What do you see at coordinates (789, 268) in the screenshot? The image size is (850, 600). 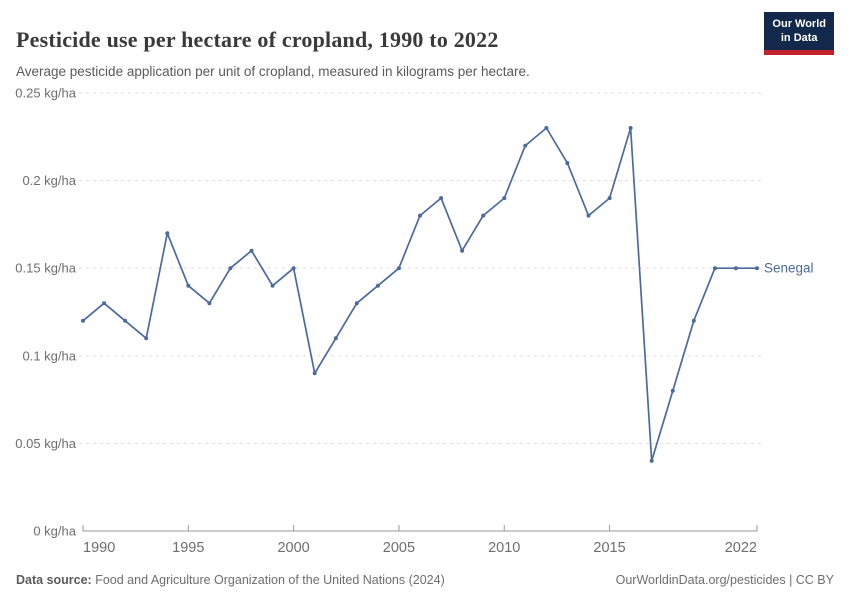 I see `entity-label: Senegal` at bounding box center [789, 268].